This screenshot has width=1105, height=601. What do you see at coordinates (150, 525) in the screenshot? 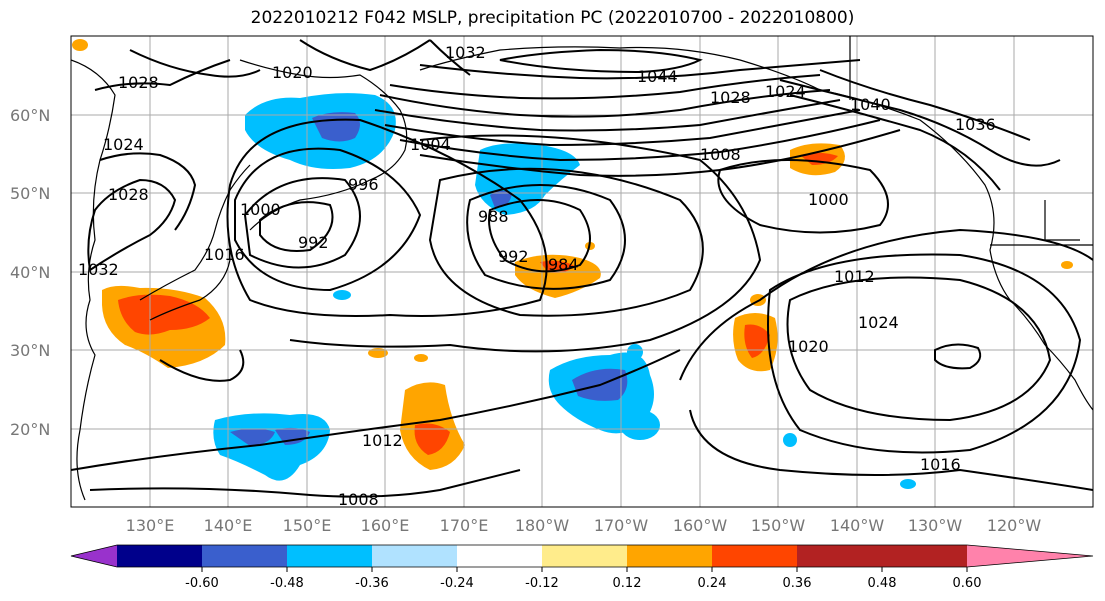
I see `lon-label: 130°E` at bounding box center [150, 525].